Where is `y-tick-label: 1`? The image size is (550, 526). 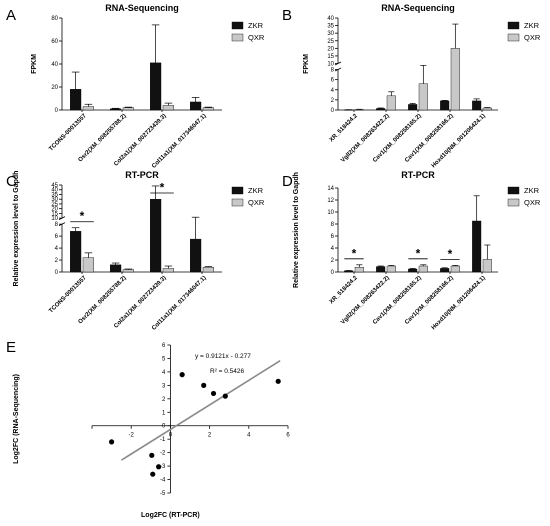 y-tick-label: 1 is located at coordinates (164, 413).